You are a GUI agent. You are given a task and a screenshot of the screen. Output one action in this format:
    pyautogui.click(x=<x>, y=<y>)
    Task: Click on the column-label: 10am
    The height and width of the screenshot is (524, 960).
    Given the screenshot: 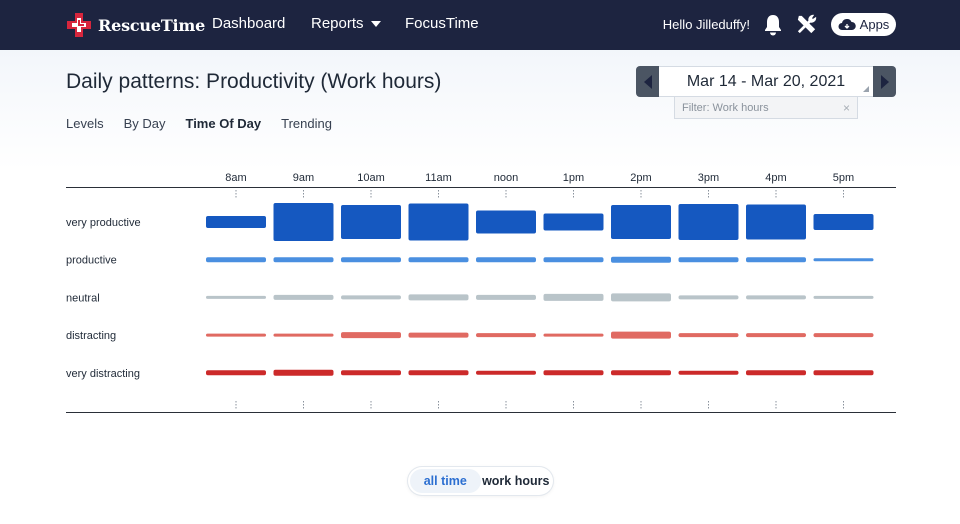 What is the action you would take?
    pyautogui.click(x=371, y=178)
    